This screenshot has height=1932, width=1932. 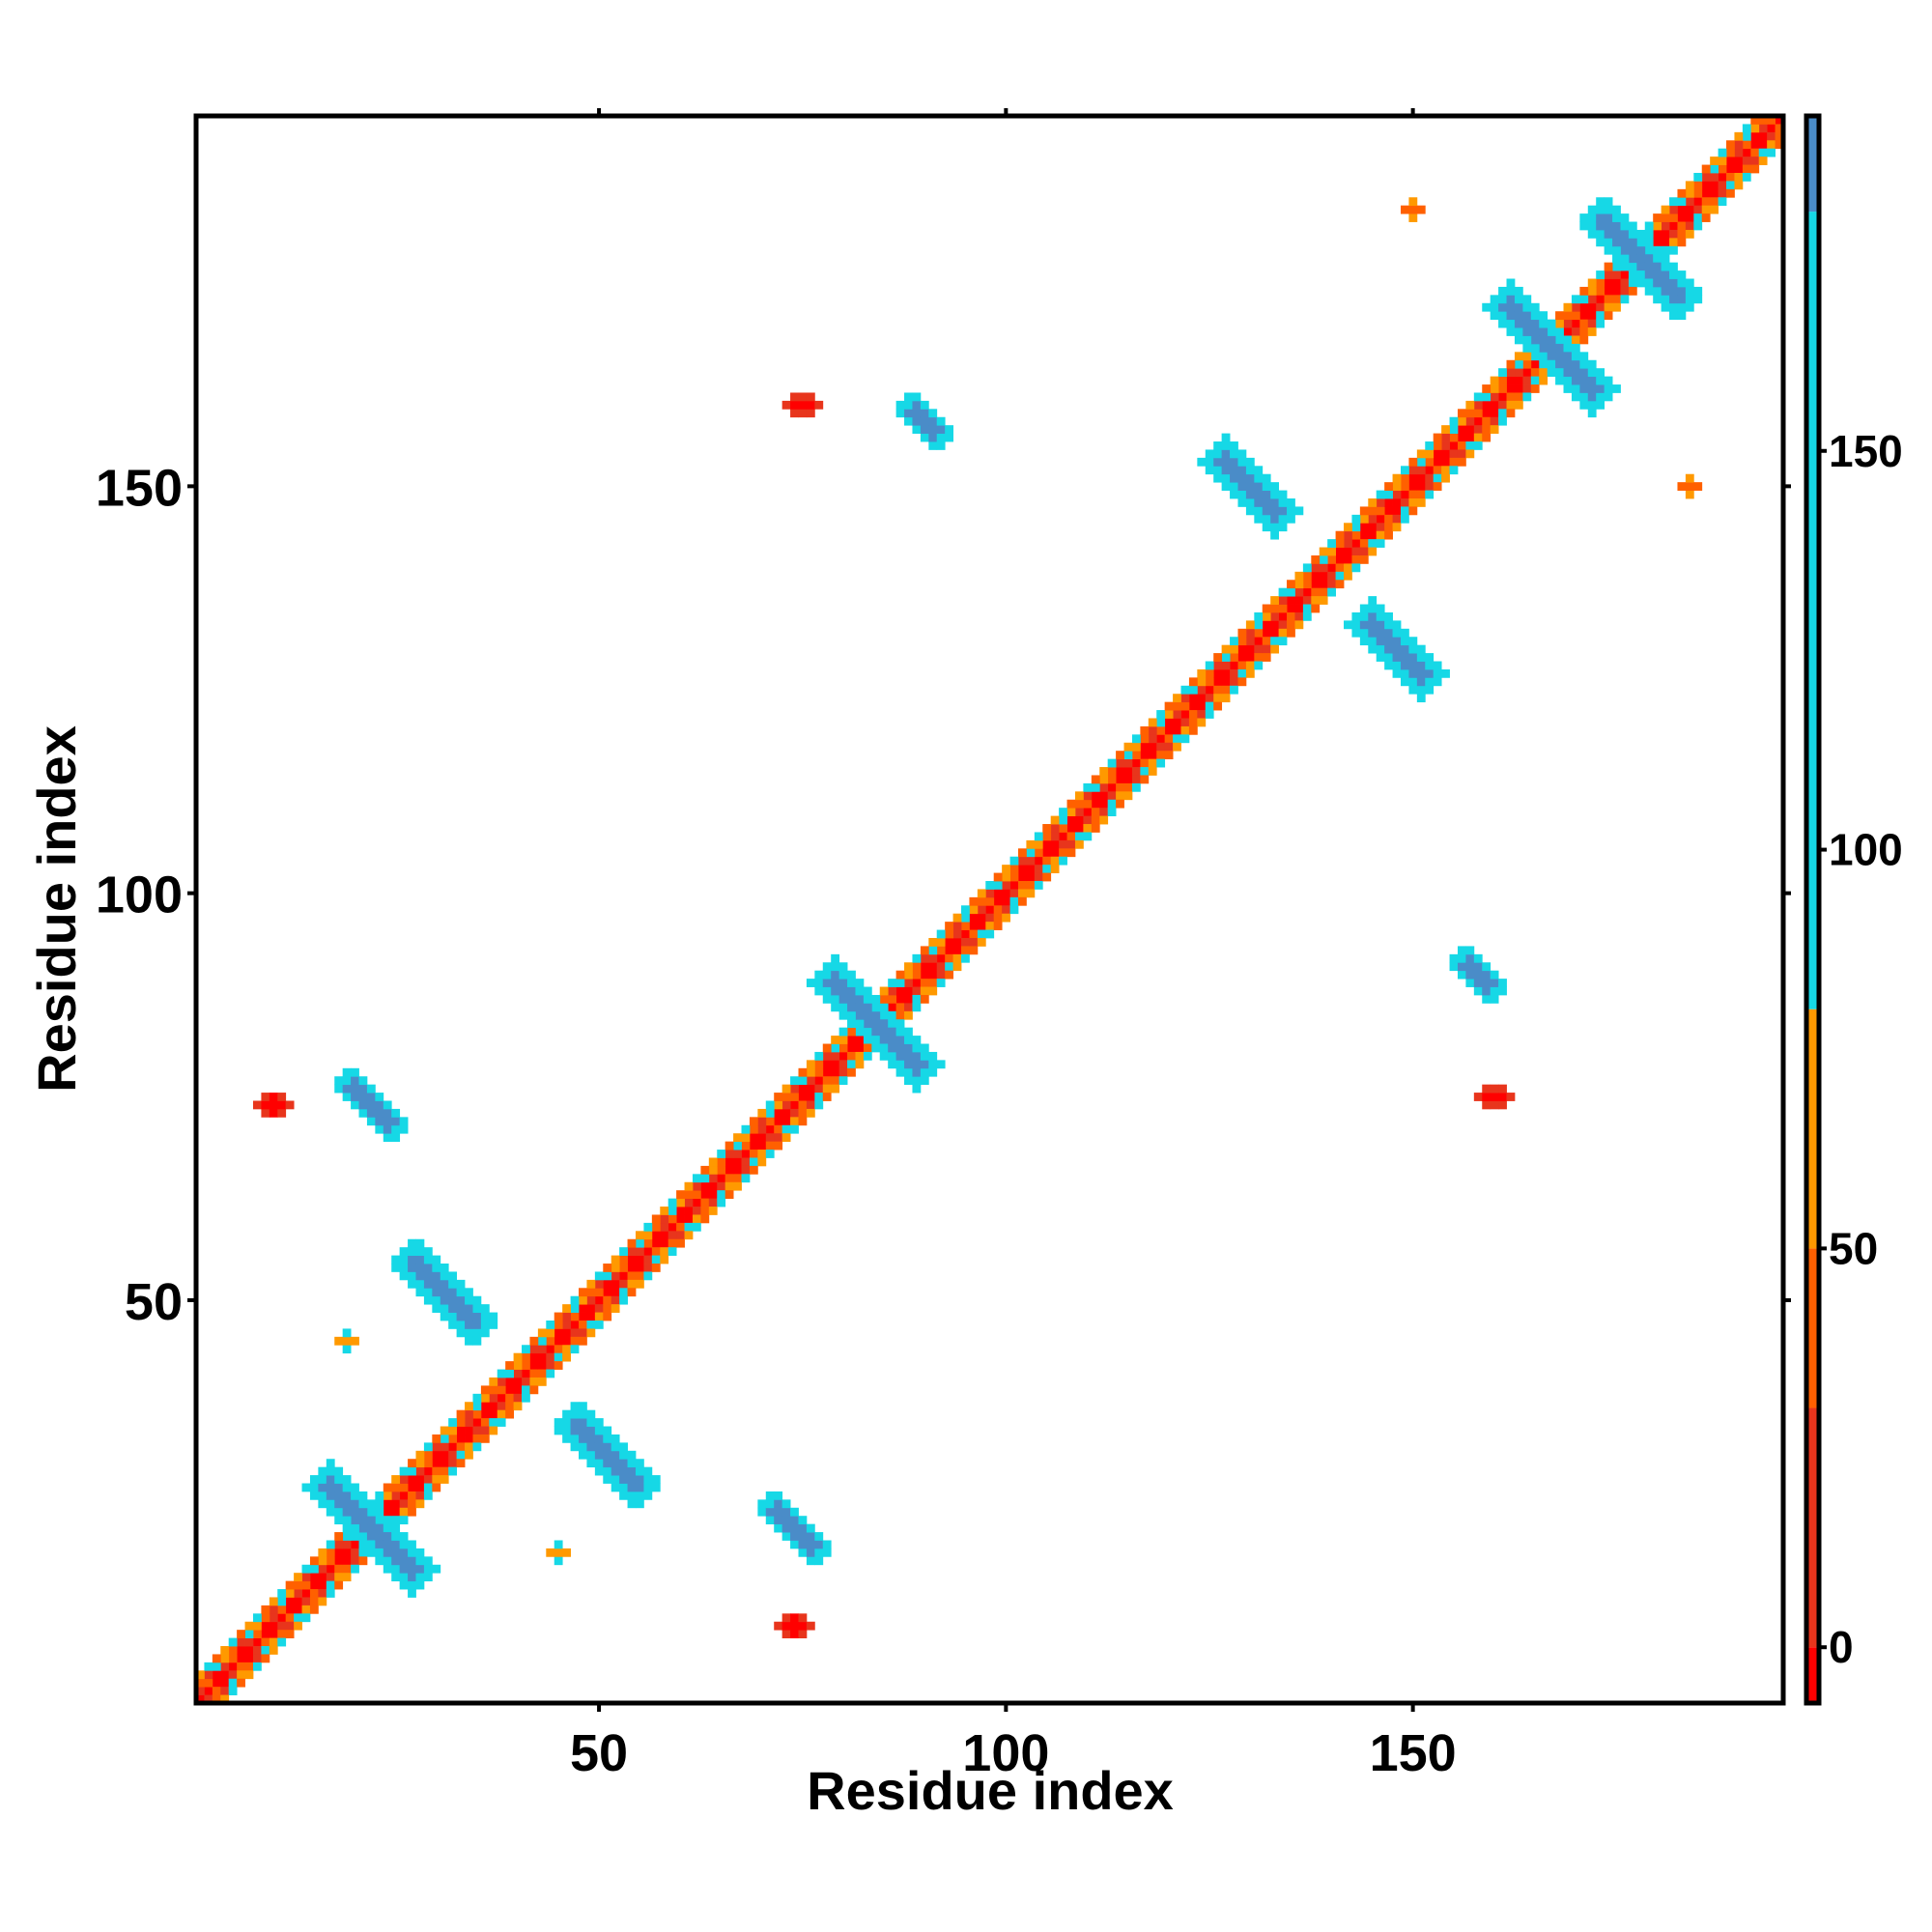 I want to click on colorbar-tick-label: 100, so click(x=1866, y=850).